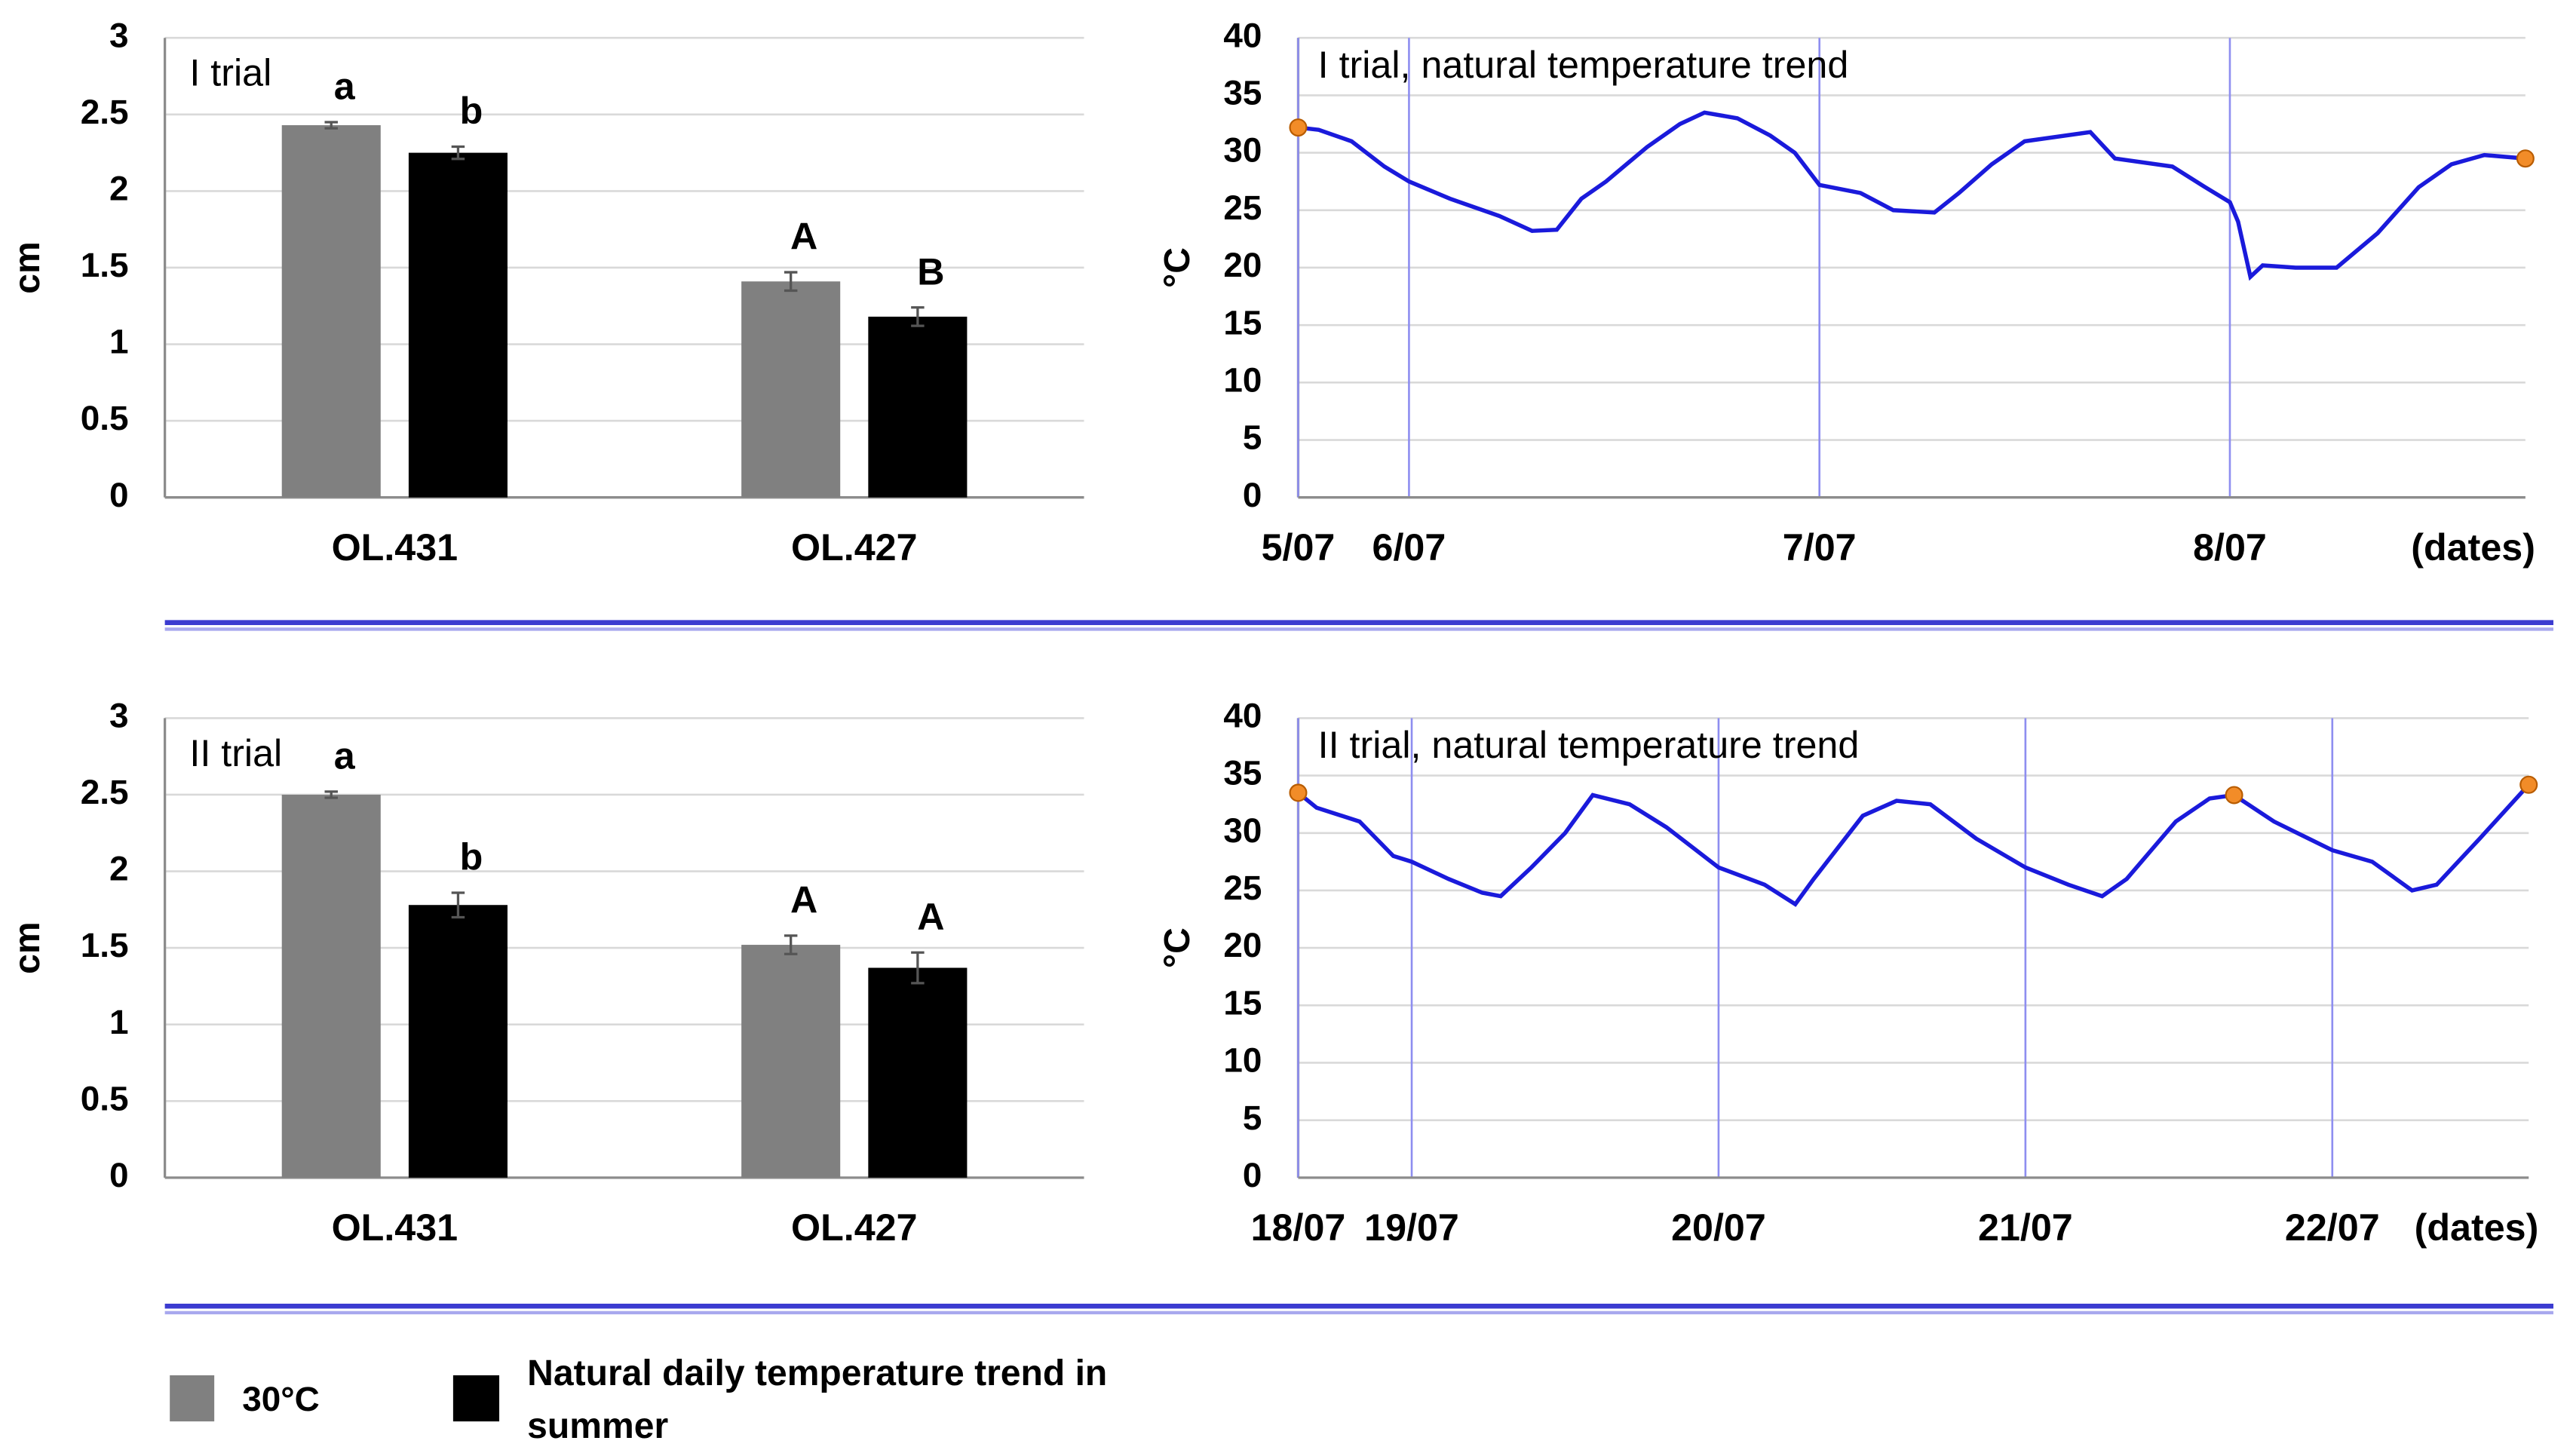  What do you see at coordinates (930, 271) in the screenshot?
I see `significance-letter: B` at bounding box center [930, 271].